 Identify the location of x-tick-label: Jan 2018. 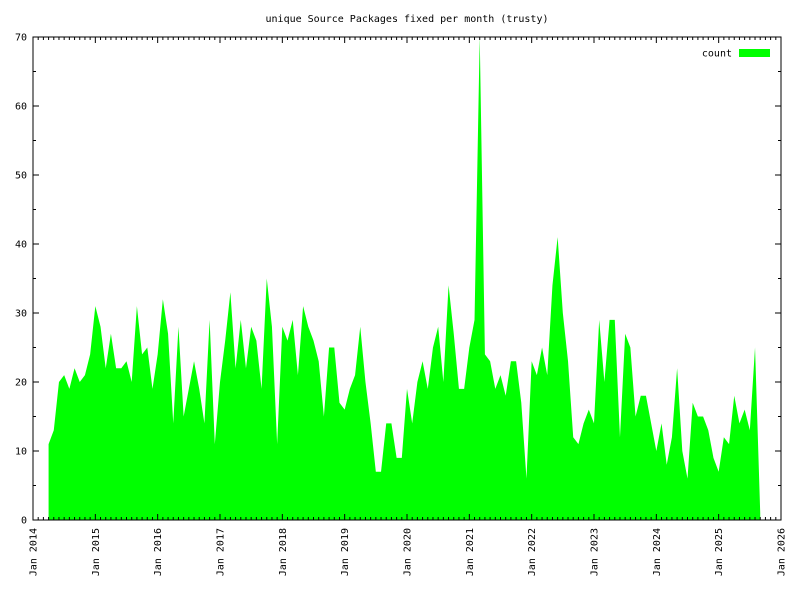
(283, 552).